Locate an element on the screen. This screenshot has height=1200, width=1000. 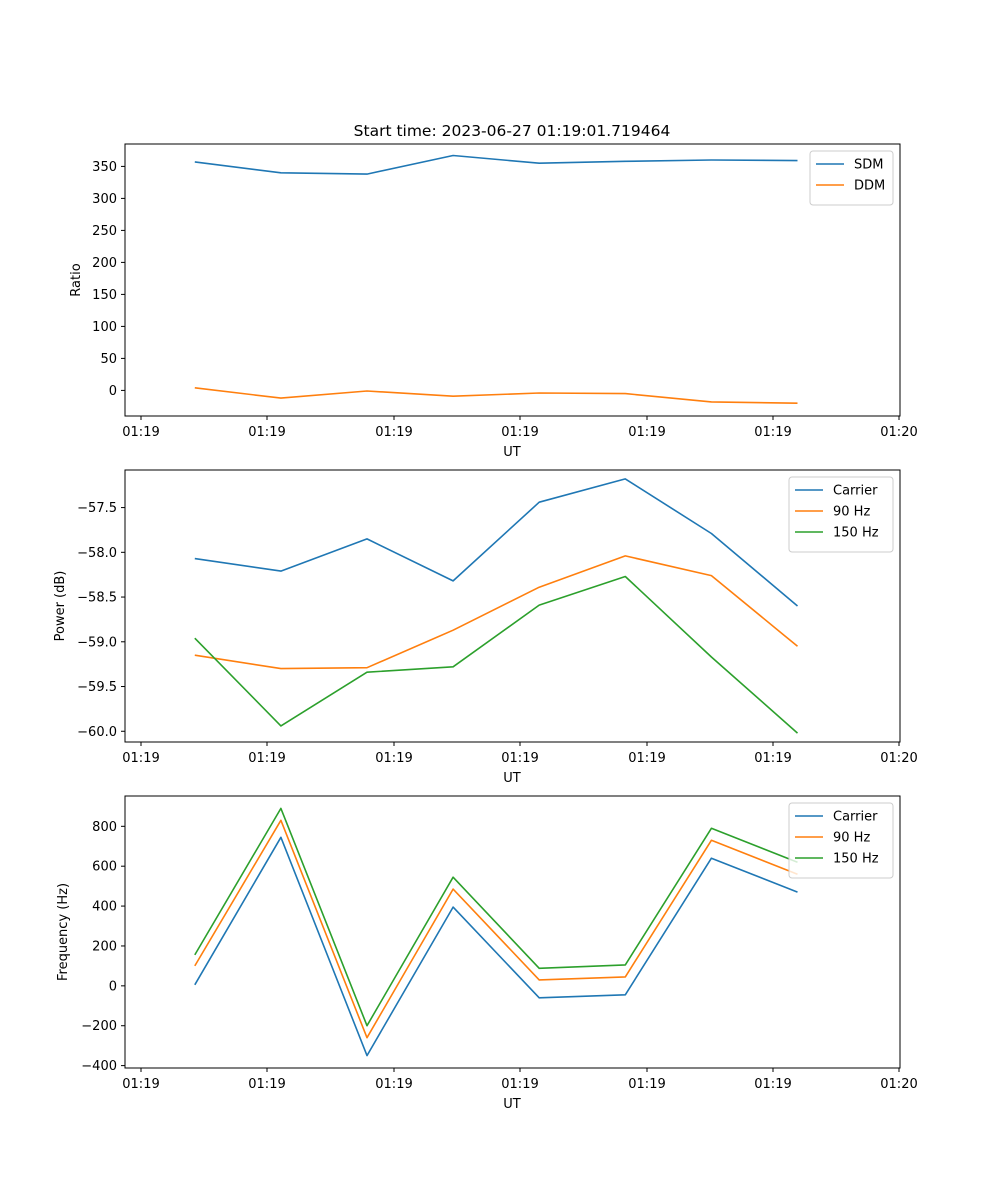
power-series-line-90-hz is located at coordinates (496, 612).